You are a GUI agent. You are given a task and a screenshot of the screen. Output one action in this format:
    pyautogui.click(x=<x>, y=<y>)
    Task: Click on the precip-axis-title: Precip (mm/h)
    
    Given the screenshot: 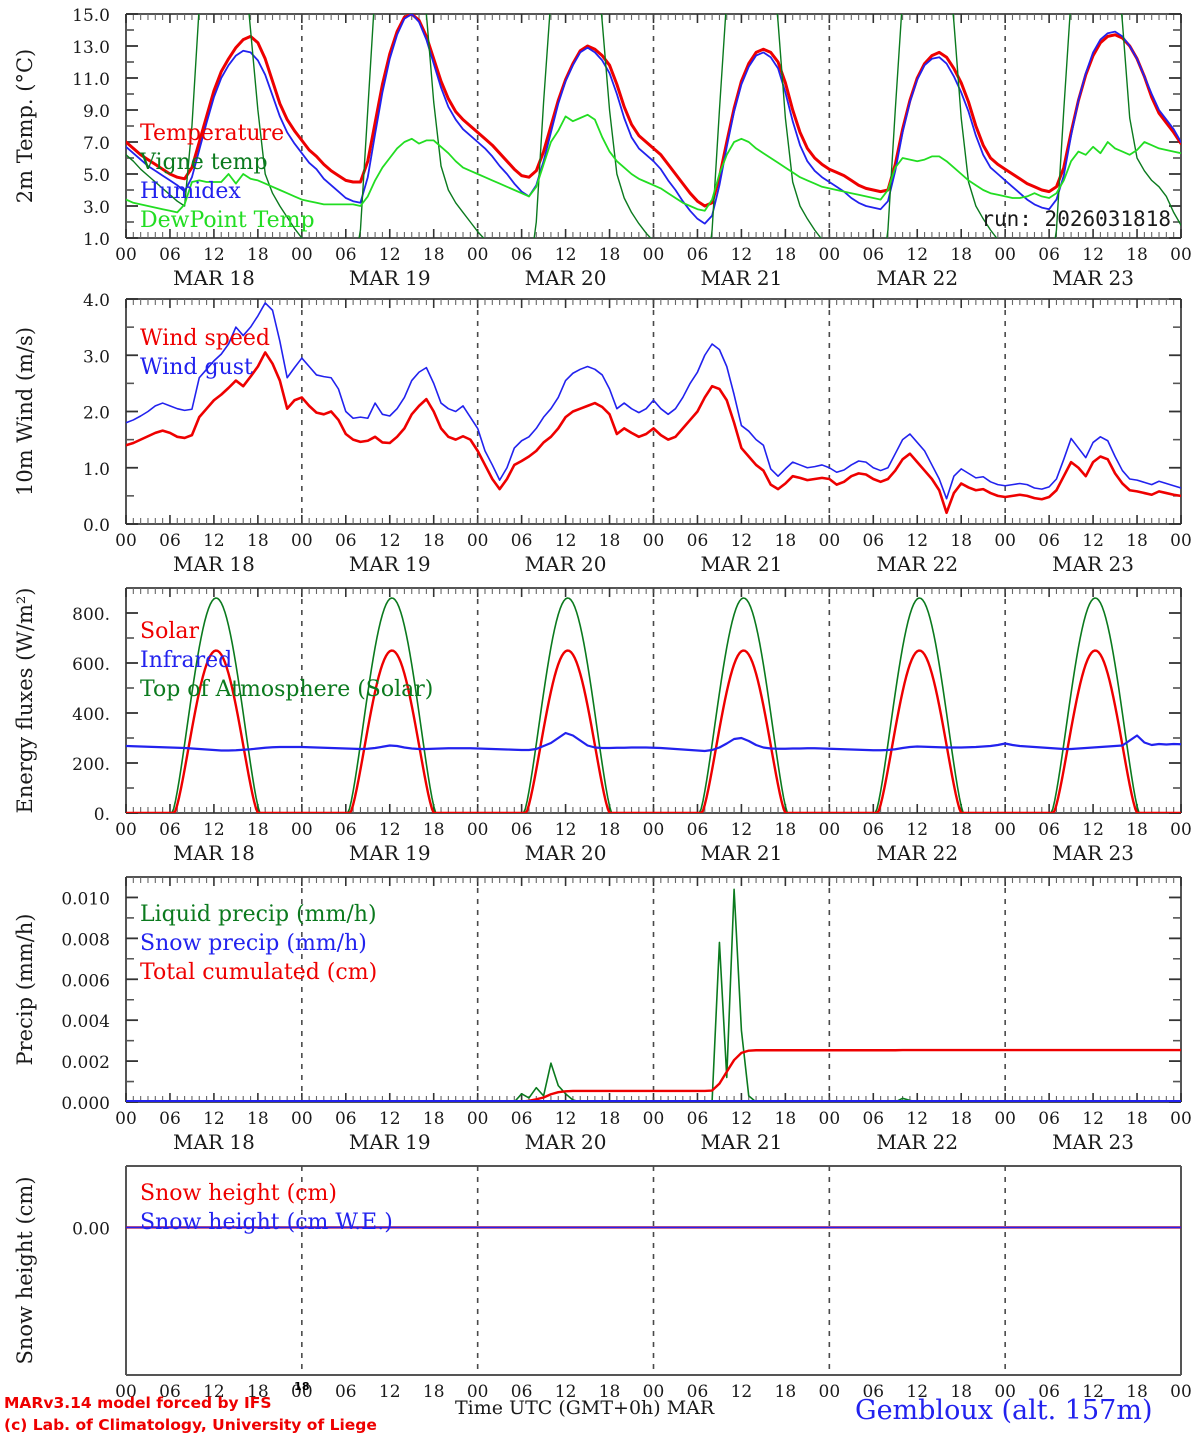 What is the action you would take?
    pyautogui.click(x=25, y=989)
    